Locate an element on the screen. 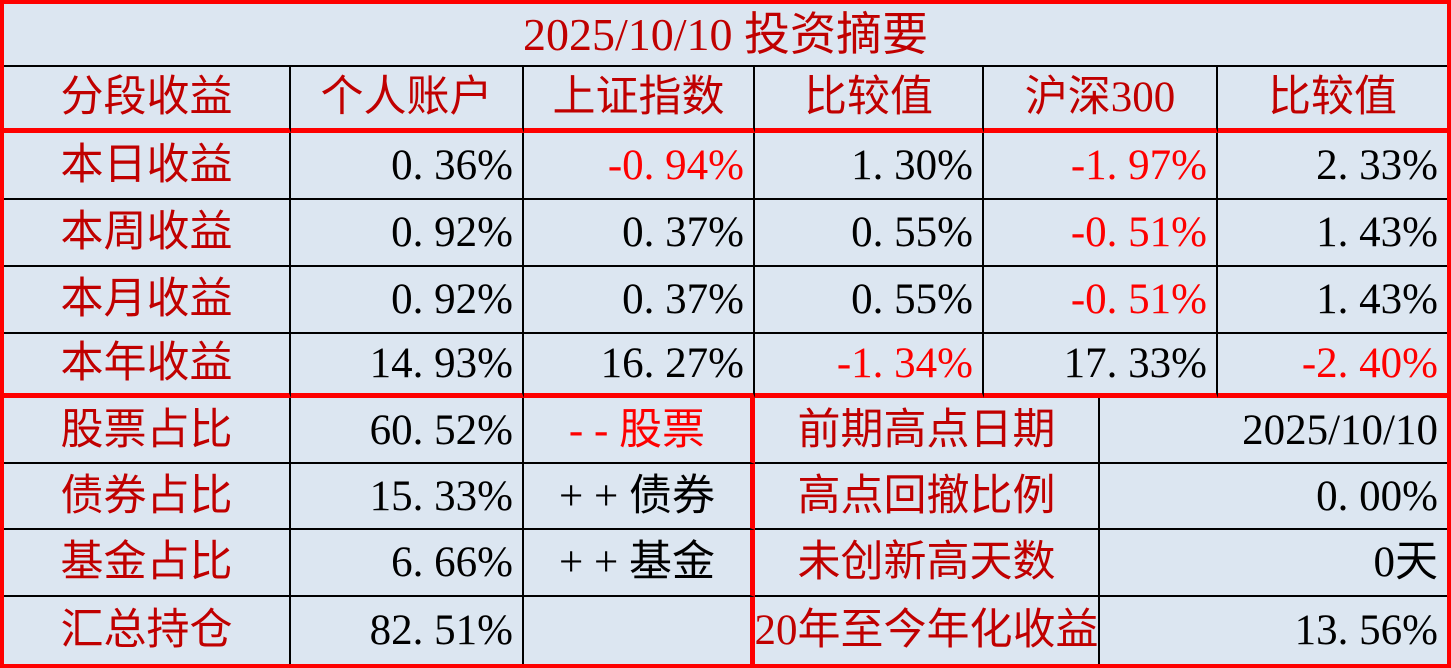 This screenshot has height=668, width=1451. note-cell-stock: - - 股票 is located at coordinates (639, 431).